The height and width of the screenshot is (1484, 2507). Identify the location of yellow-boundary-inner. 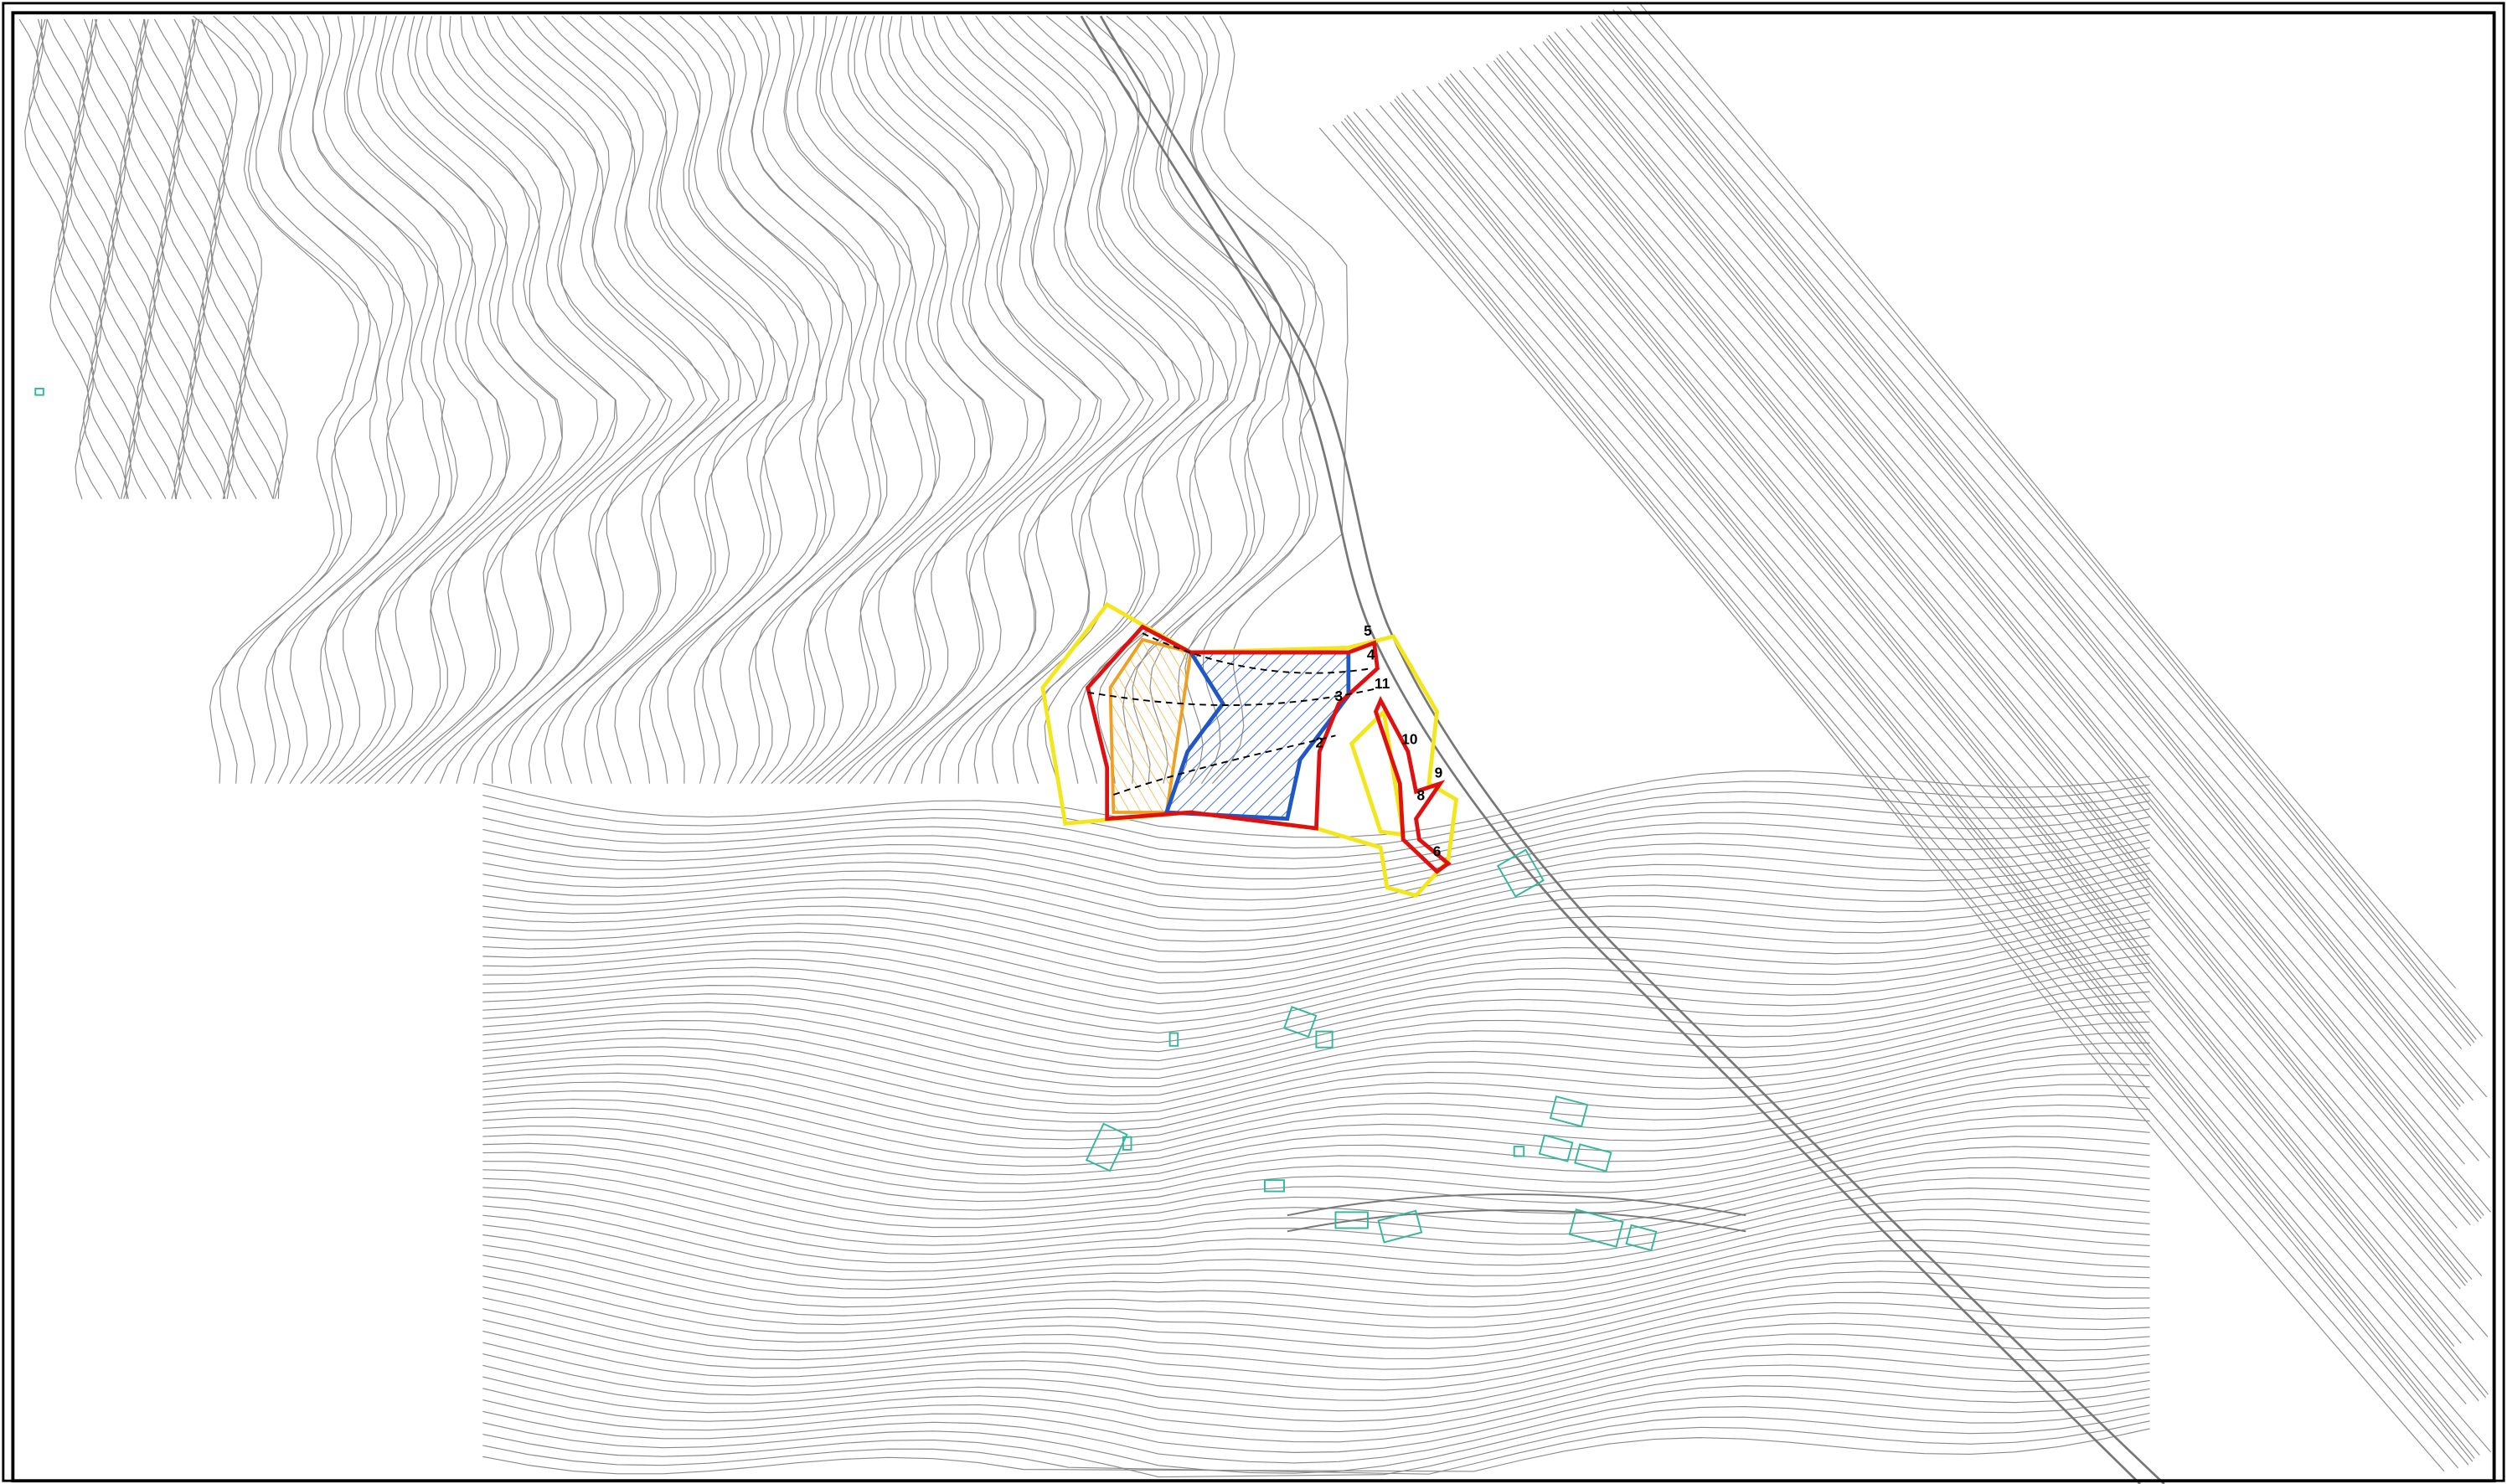
(1377, 772).